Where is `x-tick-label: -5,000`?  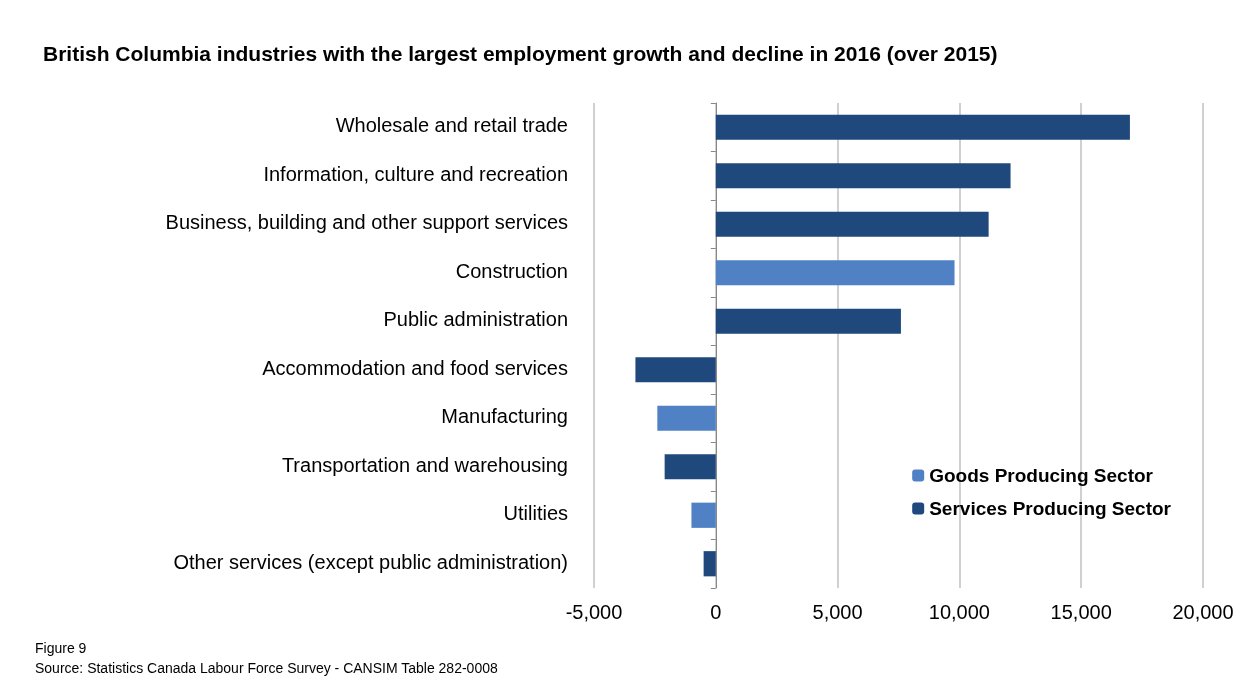
x-tick-label: -5,000 is located at coordinates (594, 612).